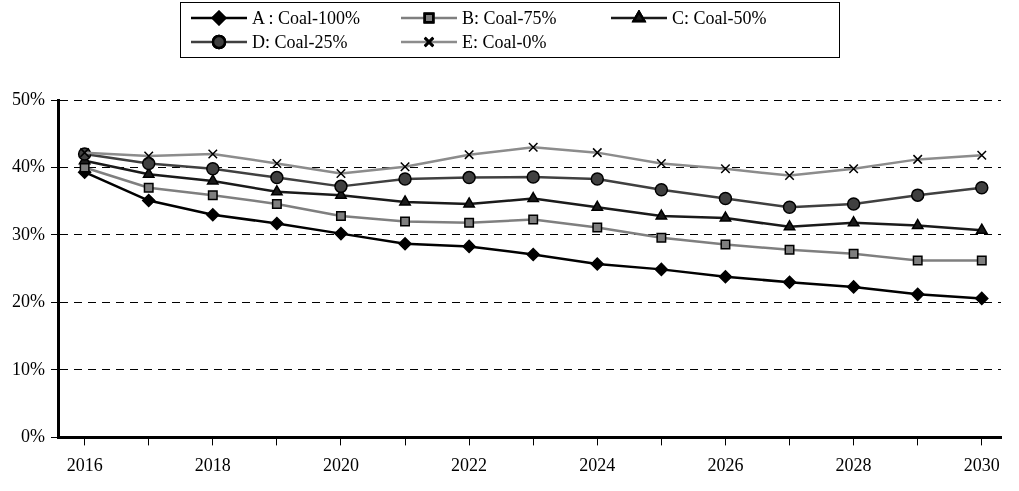 The height and width of the screenshot is (491, 1019). What do you see at coordinates (853, 464) in the screenshot?
I see `x-tick-label: 2028` at bounding box center [853, 464].